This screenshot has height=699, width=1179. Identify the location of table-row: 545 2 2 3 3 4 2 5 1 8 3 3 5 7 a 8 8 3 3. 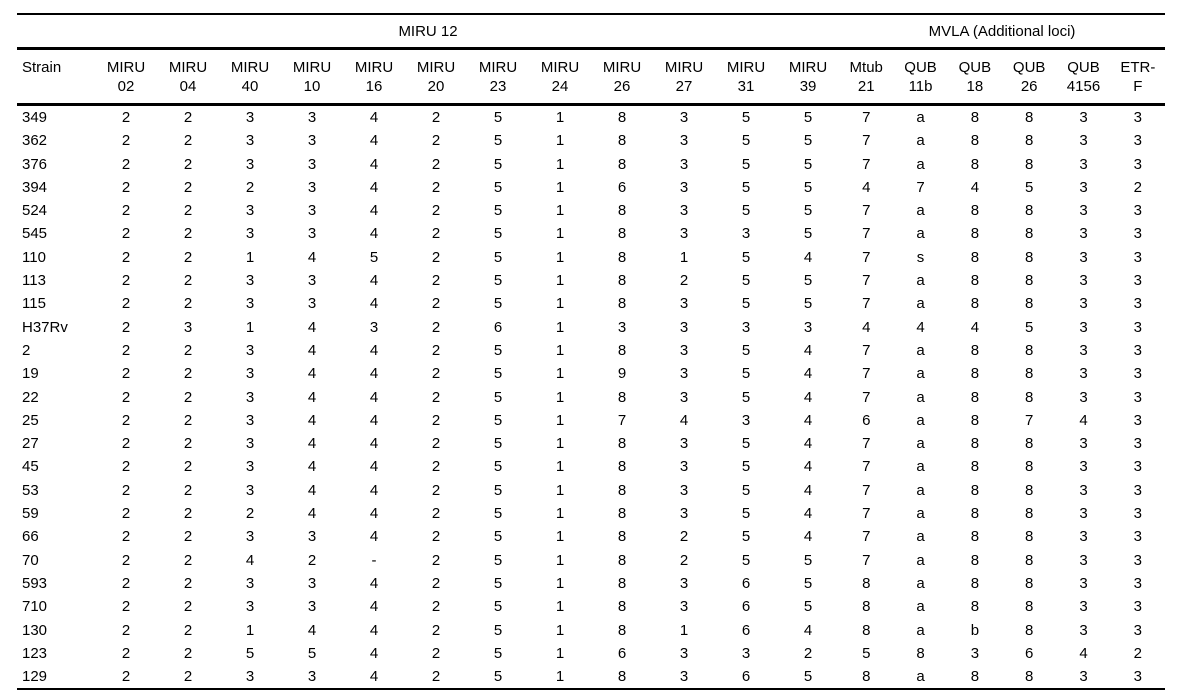
(591, 233).